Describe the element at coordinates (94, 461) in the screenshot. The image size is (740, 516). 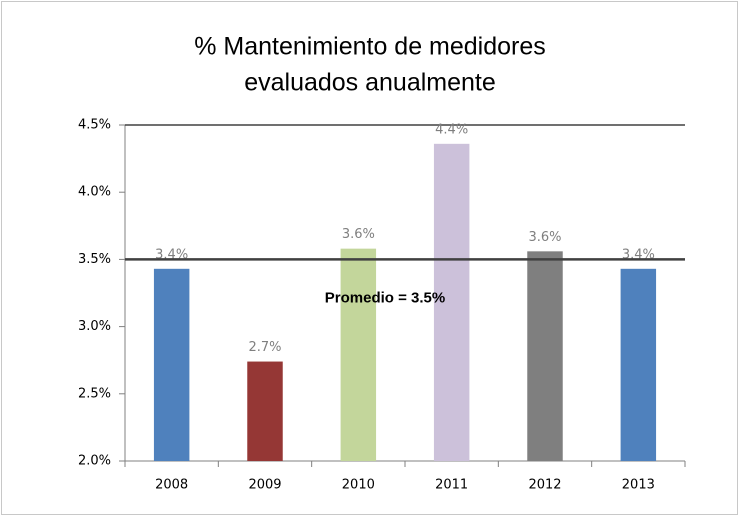
I see `y-tick-label: 2.0%` at that location.